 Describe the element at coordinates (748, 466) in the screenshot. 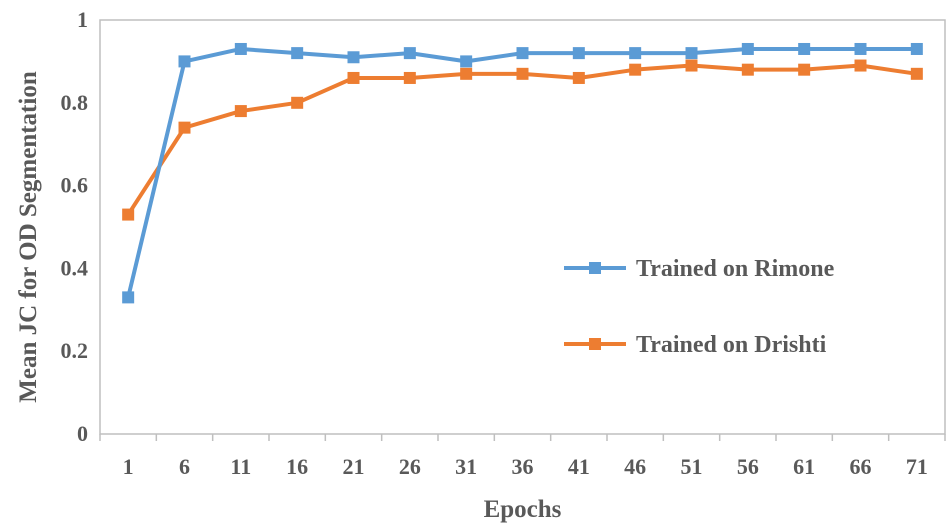

I see `x-tick-label: 56` at that location.